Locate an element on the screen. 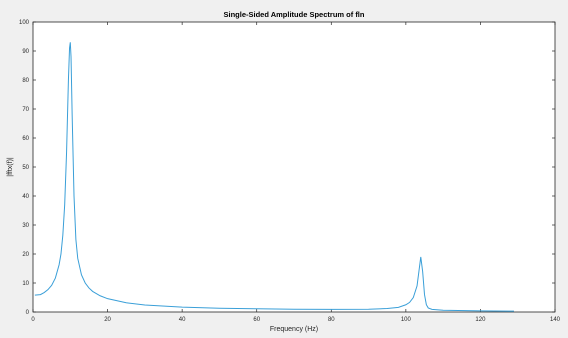 The width and height of the screenshot is (568, 338). y-tick-label: 70 is located at coordinates (25, 110).